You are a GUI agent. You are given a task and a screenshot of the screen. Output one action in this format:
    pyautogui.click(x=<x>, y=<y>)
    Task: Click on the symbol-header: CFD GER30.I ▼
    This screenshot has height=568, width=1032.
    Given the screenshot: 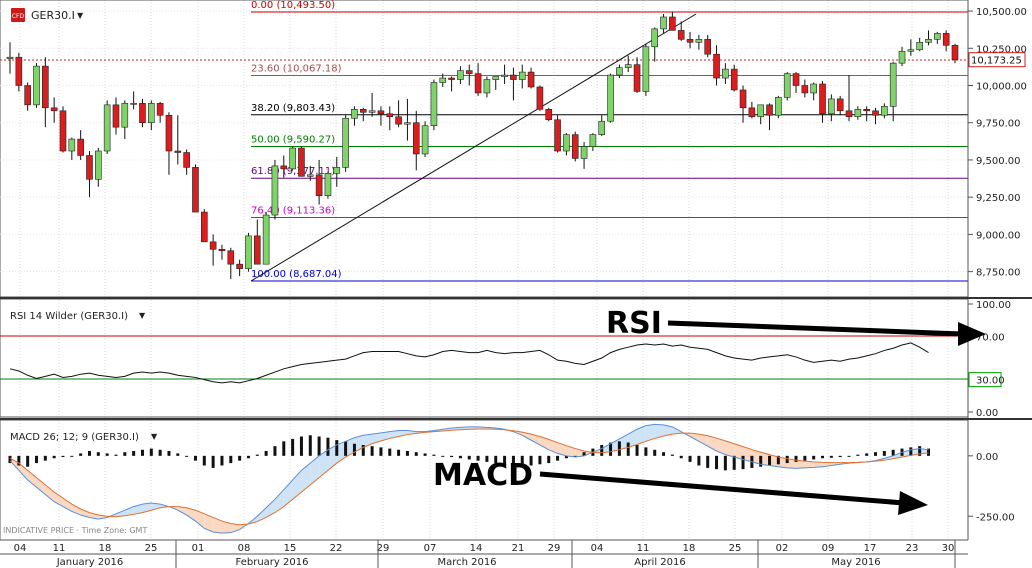 What is the action you would take?
    pyautogui.click(x=47, y=15)
    